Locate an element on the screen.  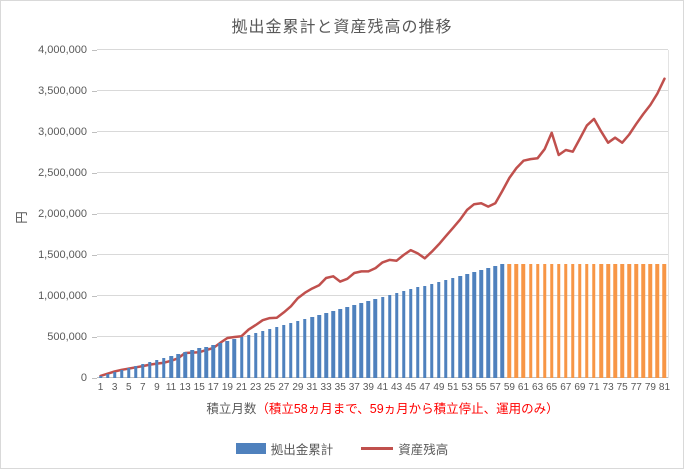
x-tick-label: 69 is located at coordinates (580, 387).